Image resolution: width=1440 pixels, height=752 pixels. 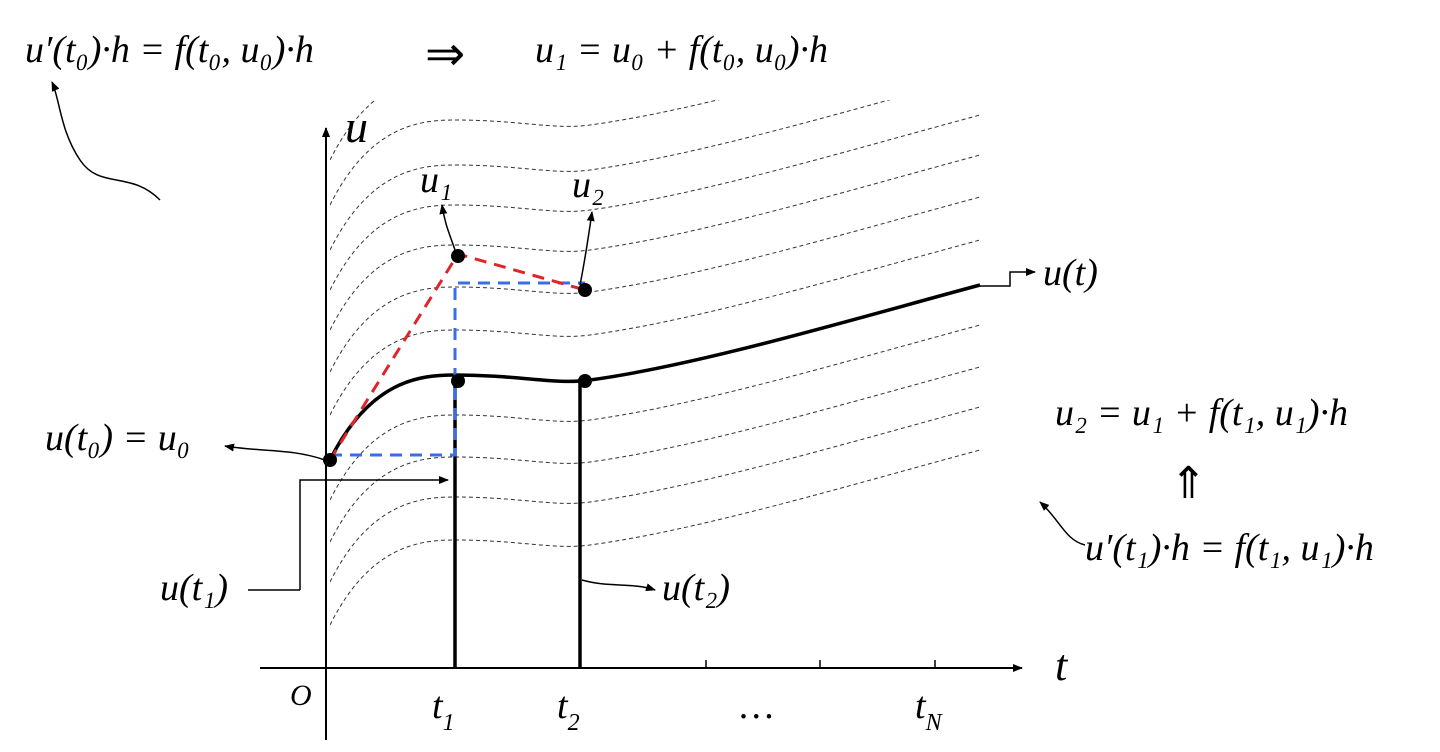 What do you see at coordinates (1062, 665) in the screenshot?
I see `x-axis-label: t` at bounding box center [1062, 665].